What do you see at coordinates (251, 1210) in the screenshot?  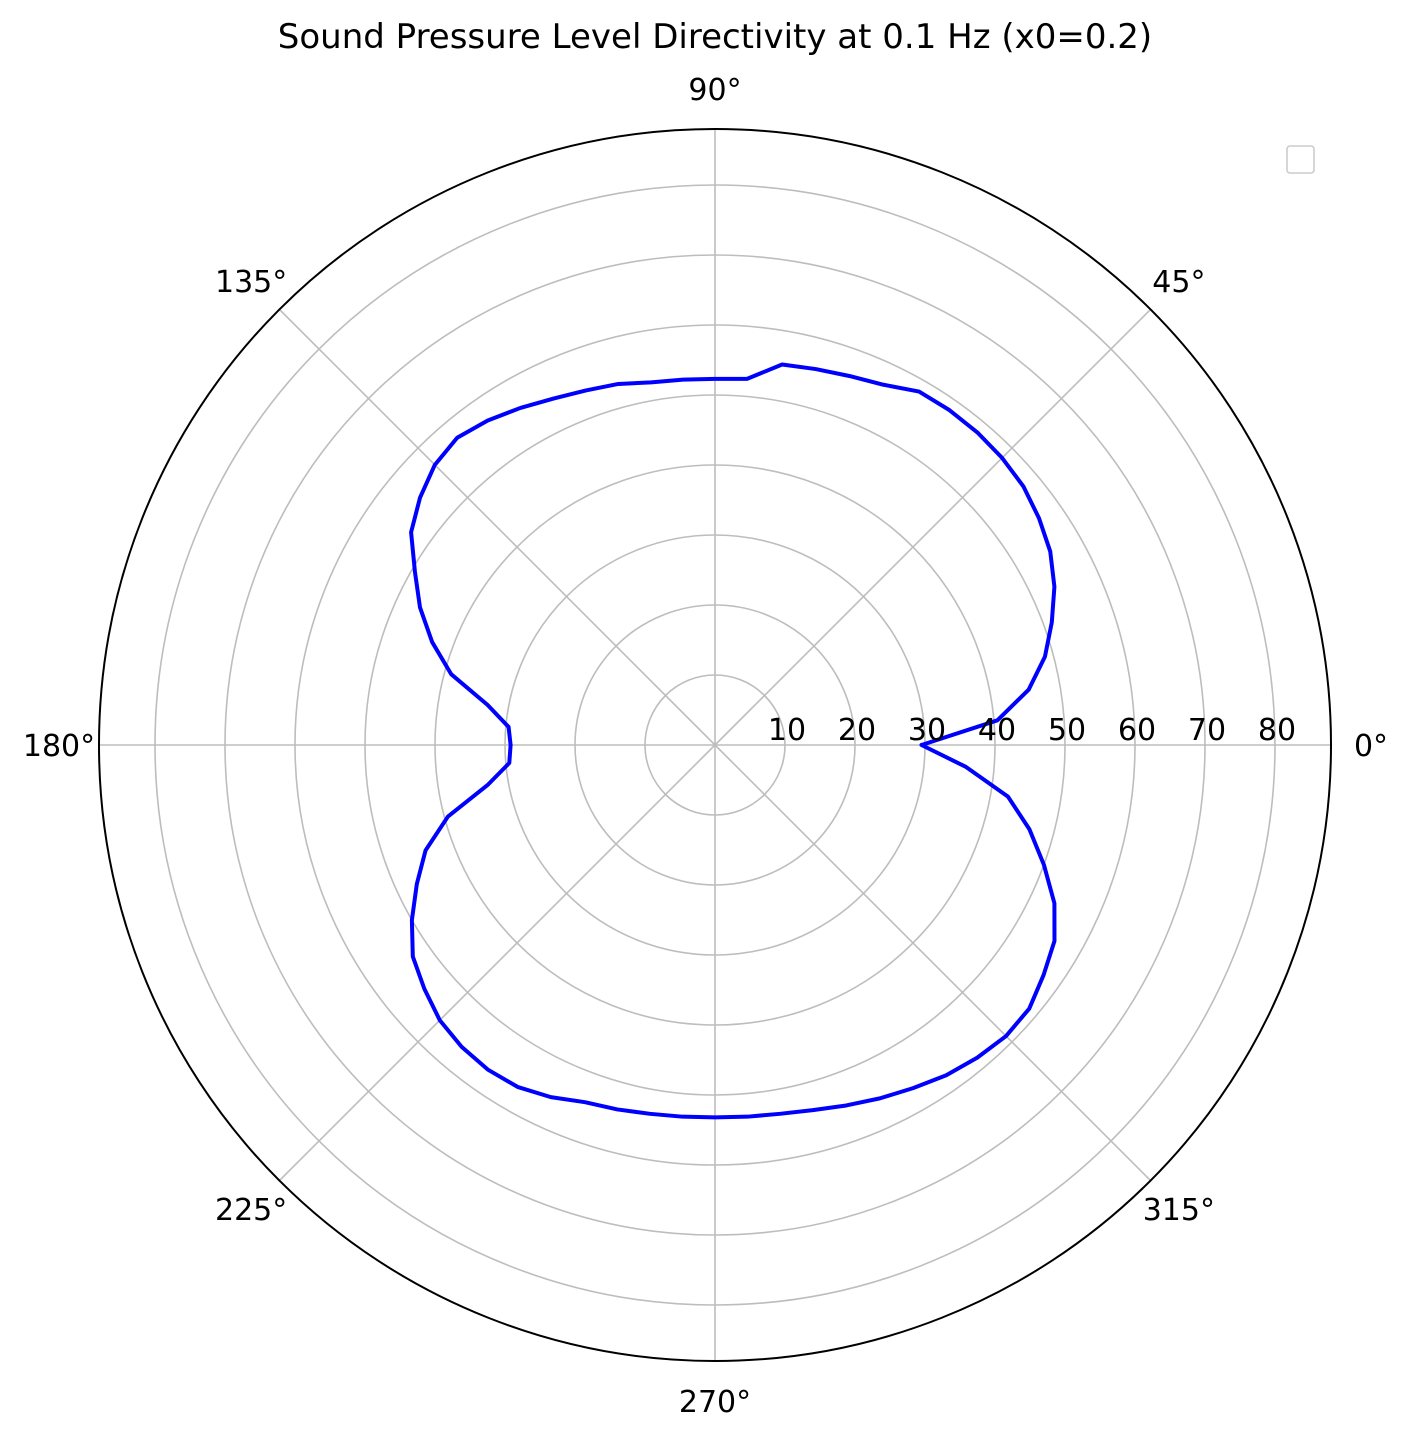 I see `theta-tick-label: 225°` at bounding box center [251, 1210].